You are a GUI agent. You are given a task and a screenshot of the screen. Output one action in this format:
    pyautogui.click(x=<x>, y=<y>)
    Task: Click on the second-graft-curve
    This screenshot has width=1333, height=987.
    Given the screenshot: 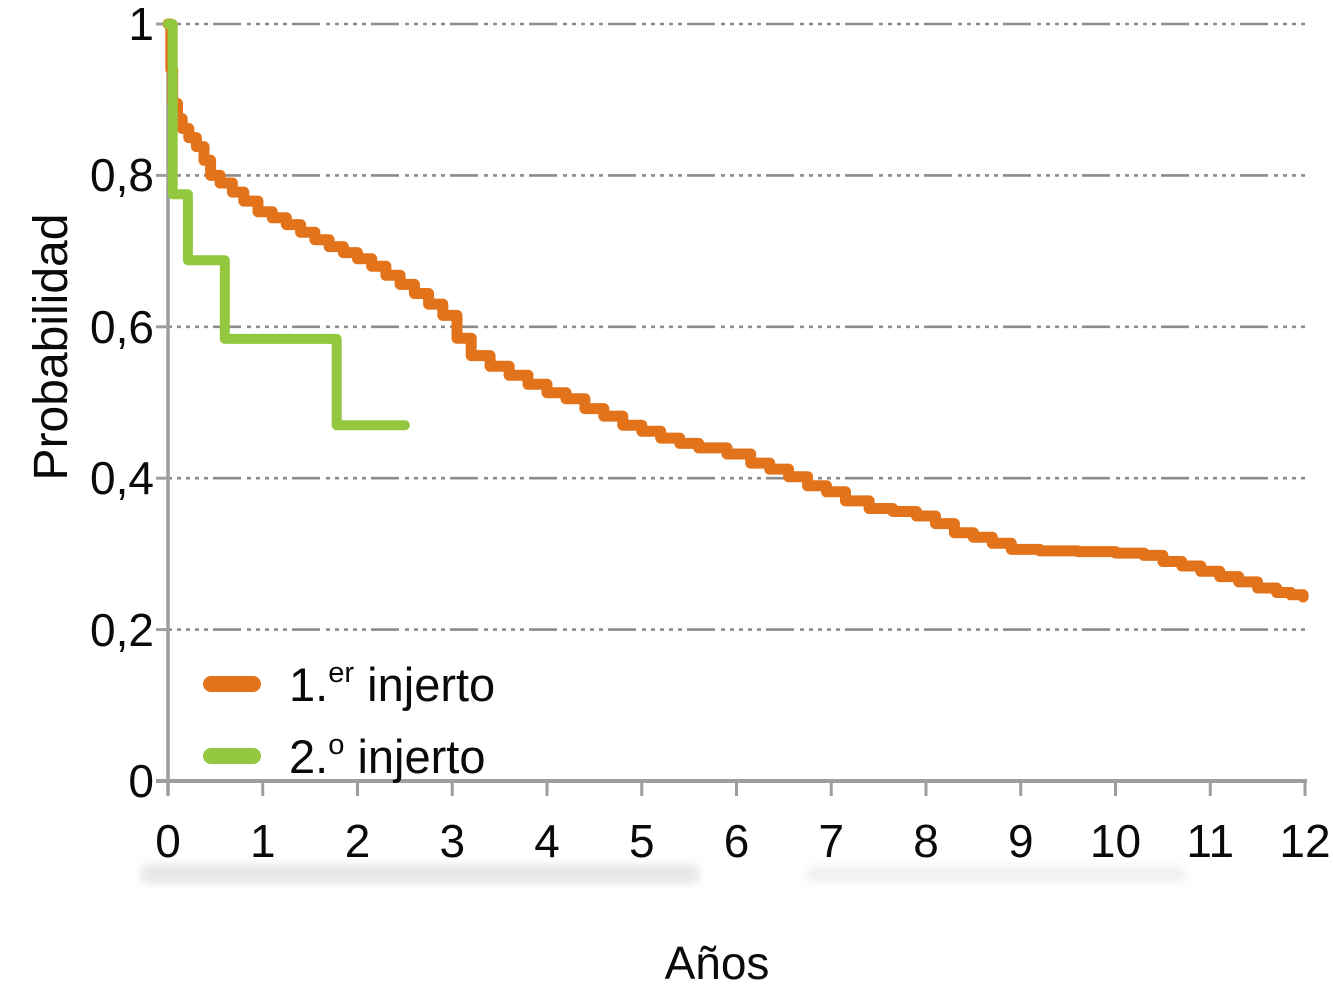 What is the action you would take?
    pyautogui.click(x=286, y=225)
    